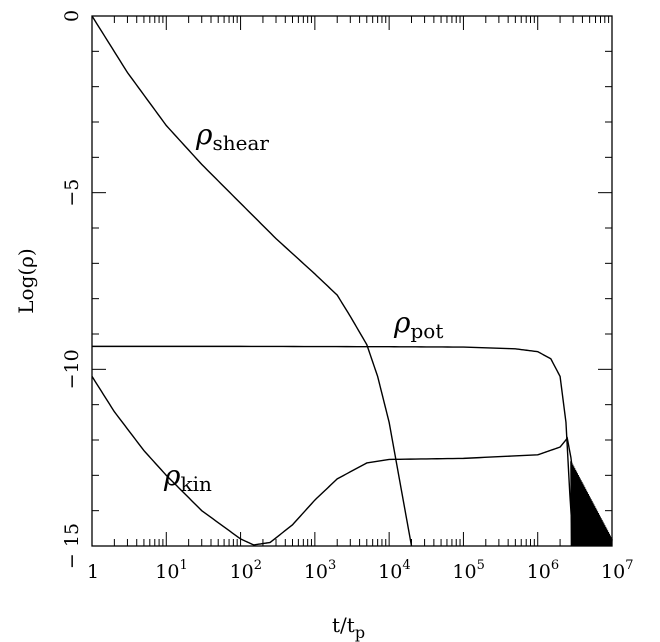  Describe the element at coordinates (418, 324) in the screenshot. I see `label-pot: ρpot` at that location.